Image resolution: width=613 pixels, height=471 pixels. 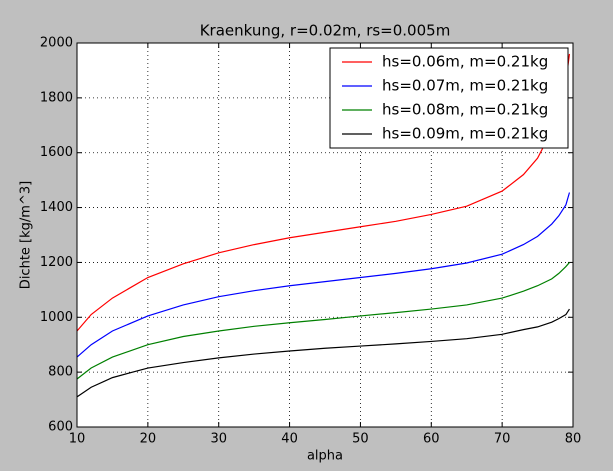 What do you see at coordinates (465, 62) in the screenshot?
I see `legend-label: hs=0.06m, m=0.21kg` at bounding box center [465, 62].